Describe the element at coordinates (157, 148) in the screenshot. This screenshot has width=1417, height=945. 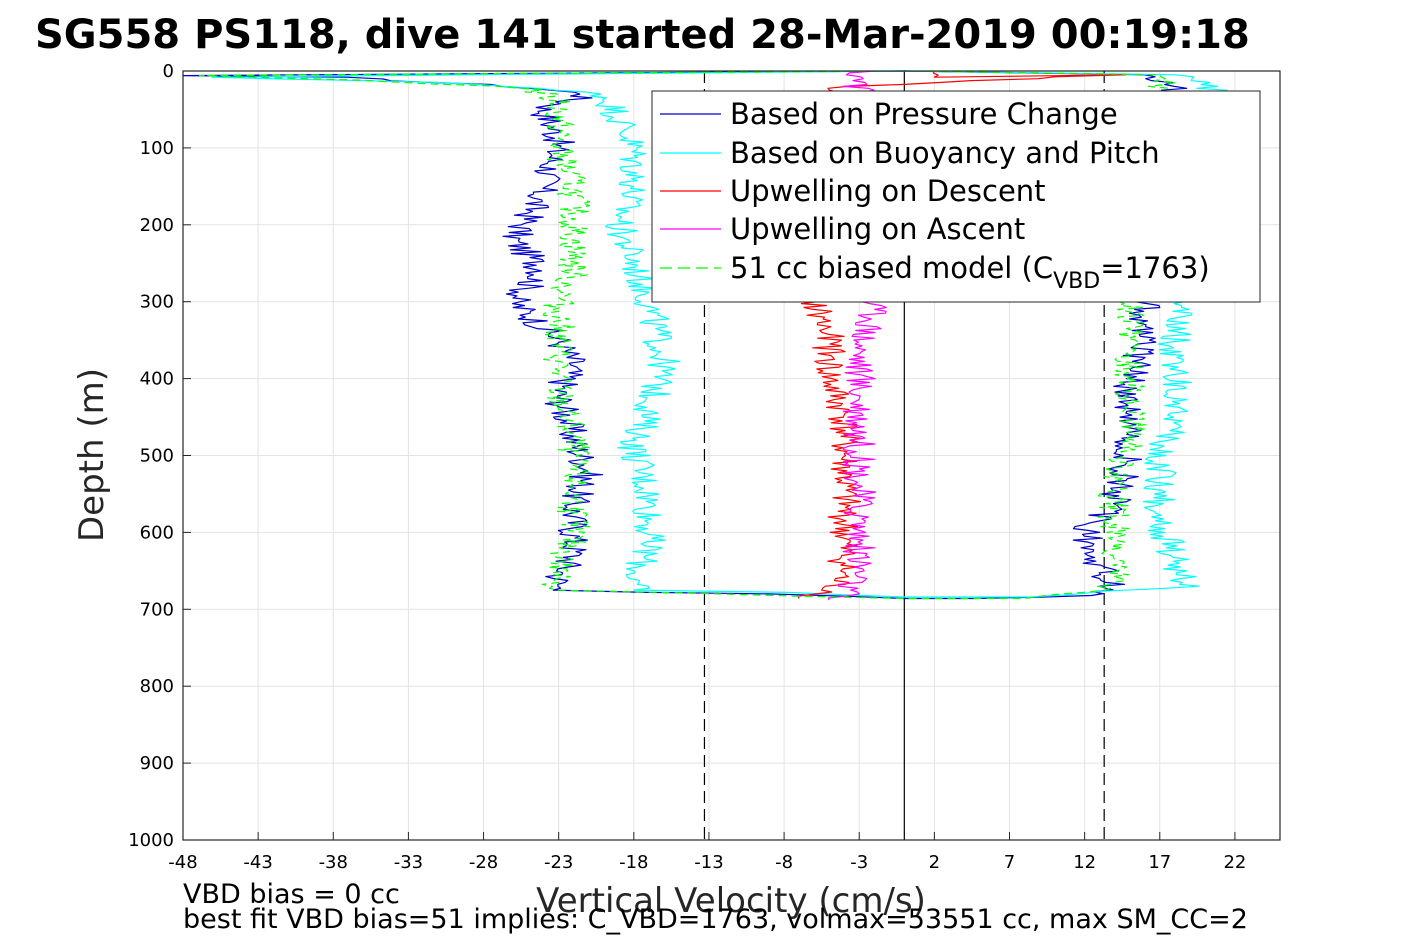
I see `y-tick-label: 100` at that location.